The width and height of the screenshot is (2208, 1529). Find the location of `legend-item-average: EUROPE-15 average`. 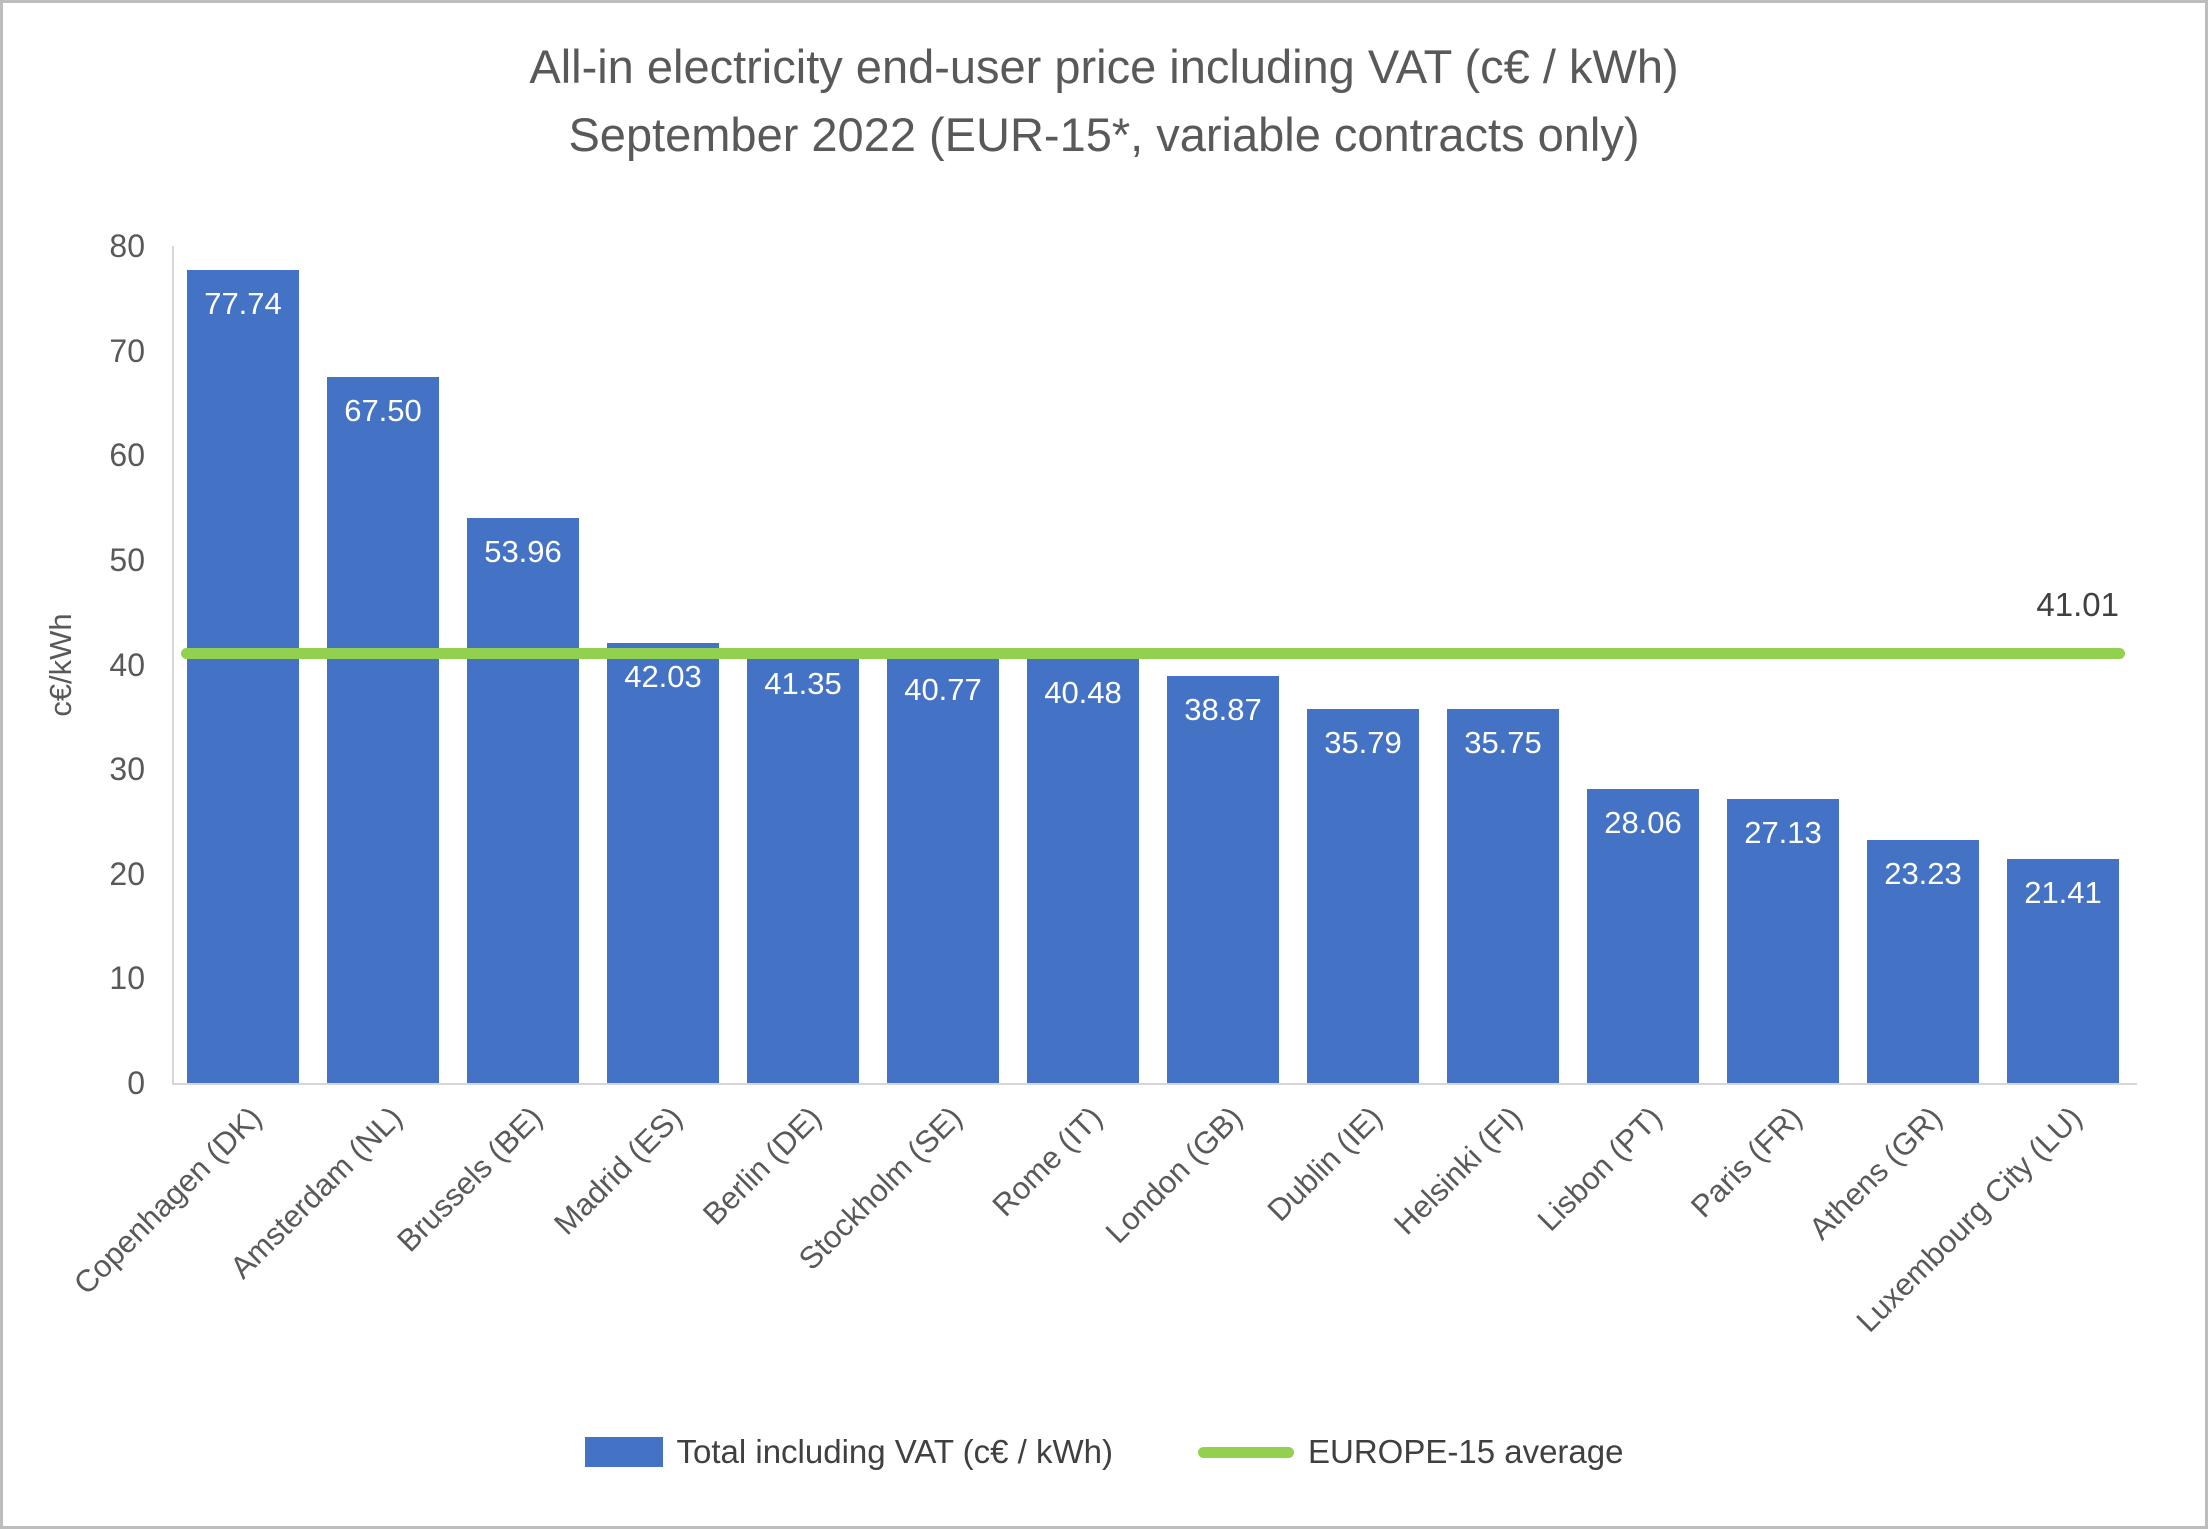

legend-item-average: EUROPE-15 average is located at coordinates (1410, 1452).